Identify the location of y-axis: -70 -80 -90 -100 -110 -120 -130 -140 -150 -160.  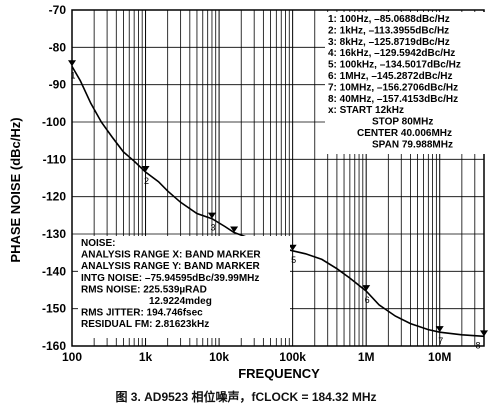
(54, 178).